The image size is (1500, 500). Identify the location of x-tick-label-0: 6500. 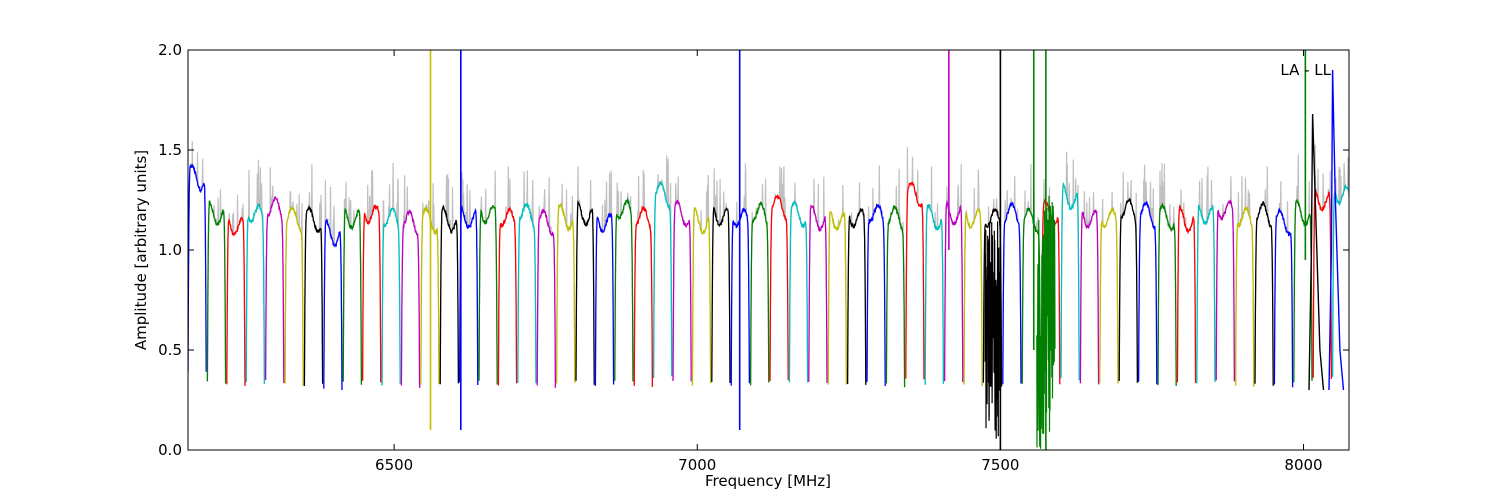
(394, 465).